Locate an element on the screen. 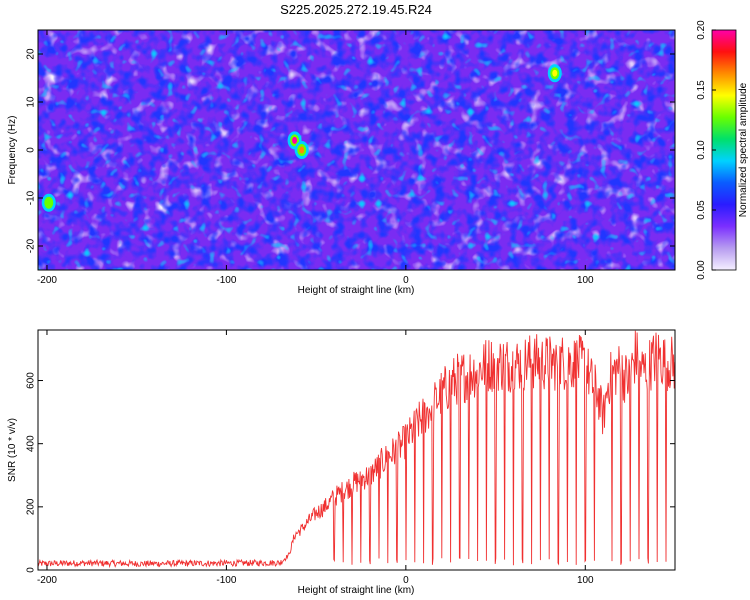 Image resolution: width=750 pixels, height=600 pixels. heatmap-y-tick-label: -10 is located at coordinates (31, 197).